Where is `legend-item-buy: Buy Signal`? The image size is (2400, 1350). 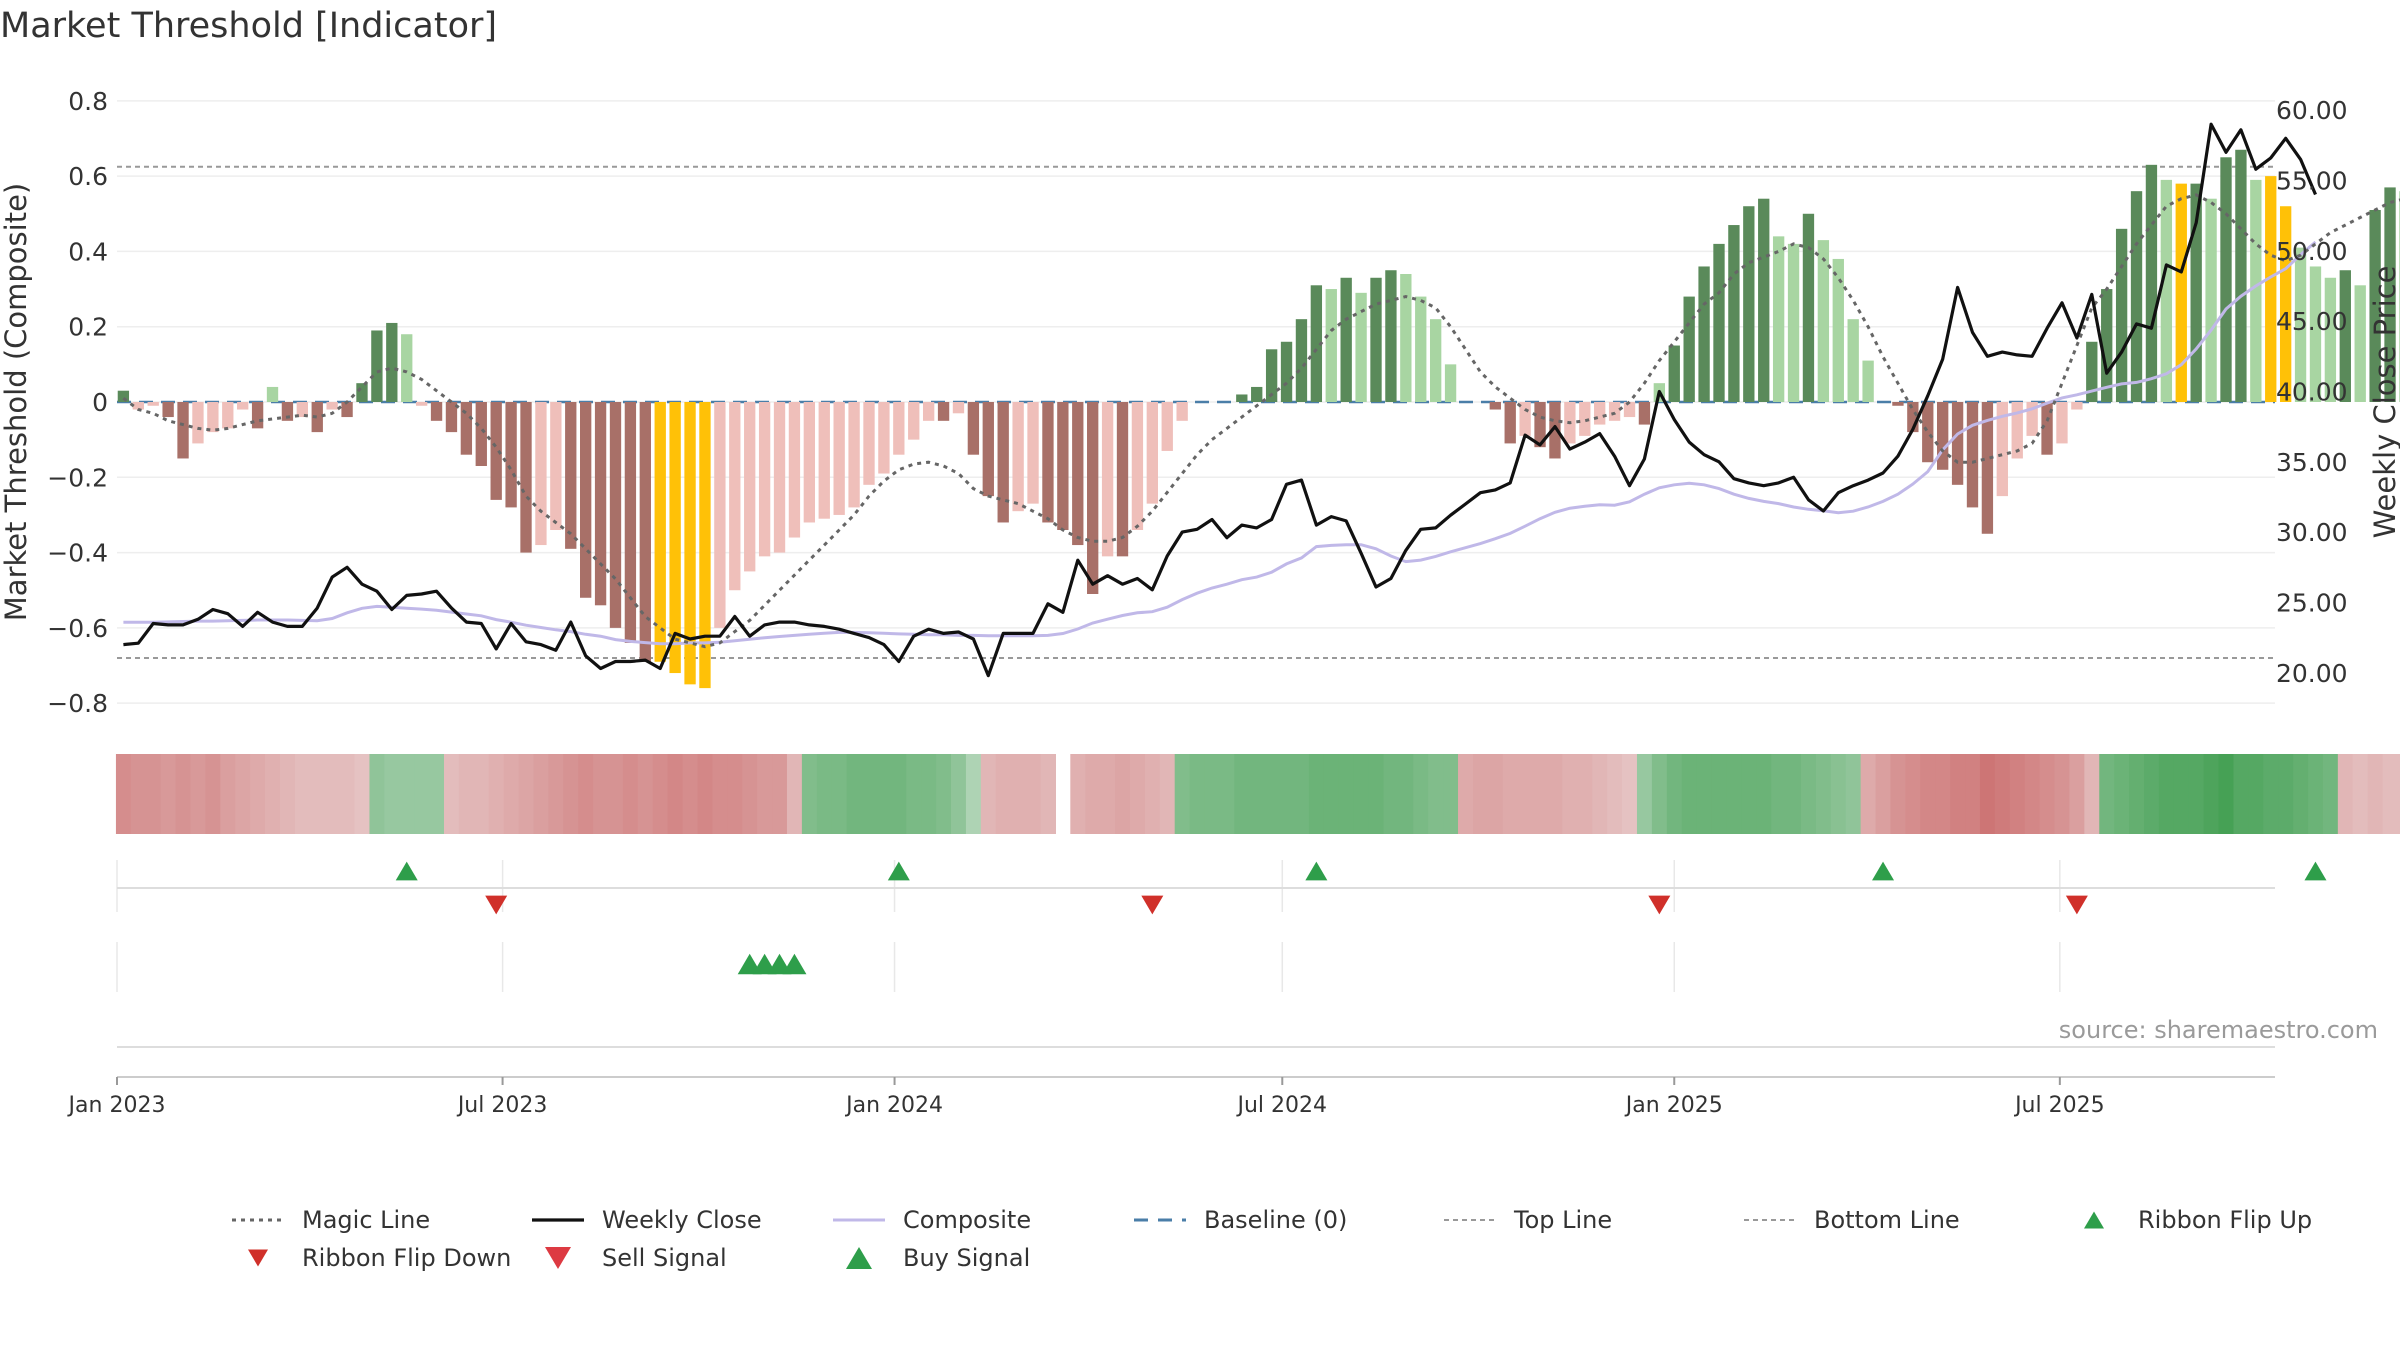 legend-item-buy: Buy Signal is located at coordinates (929, 1257).